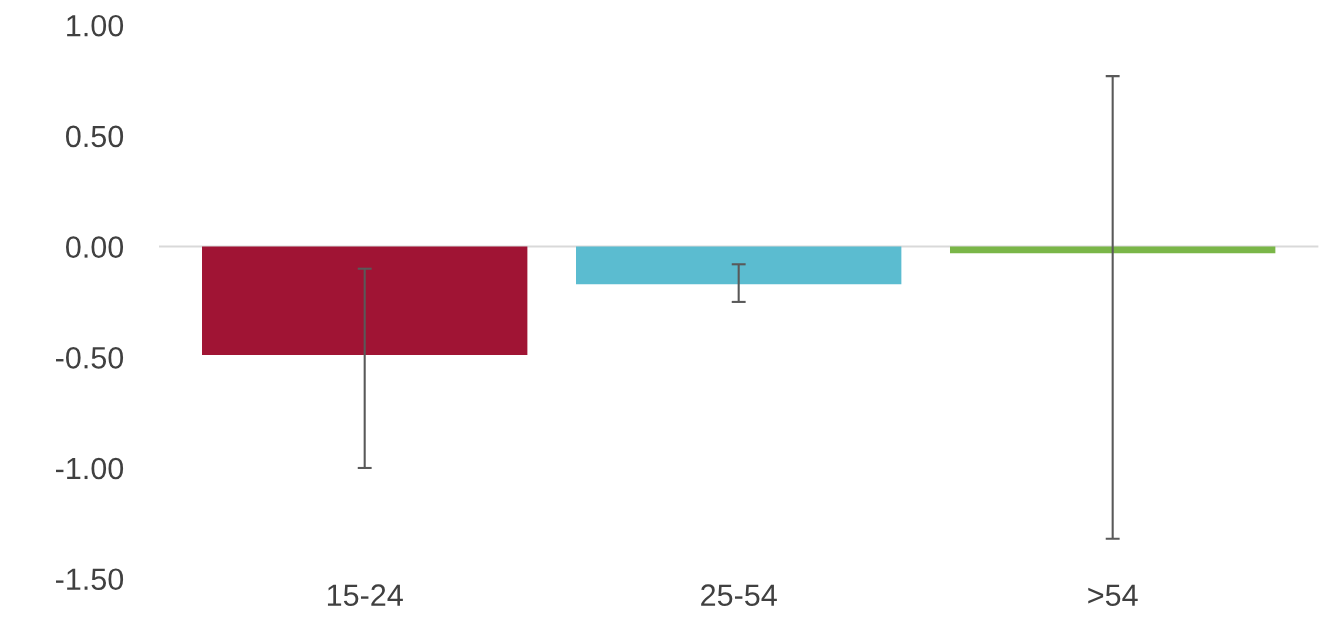 Image resolution: width=1325 pixels, height=629 pixels. Describe the element at coordinates (95, 25) in the screenshot. I see `y-tick-label: 1.00` at that location.